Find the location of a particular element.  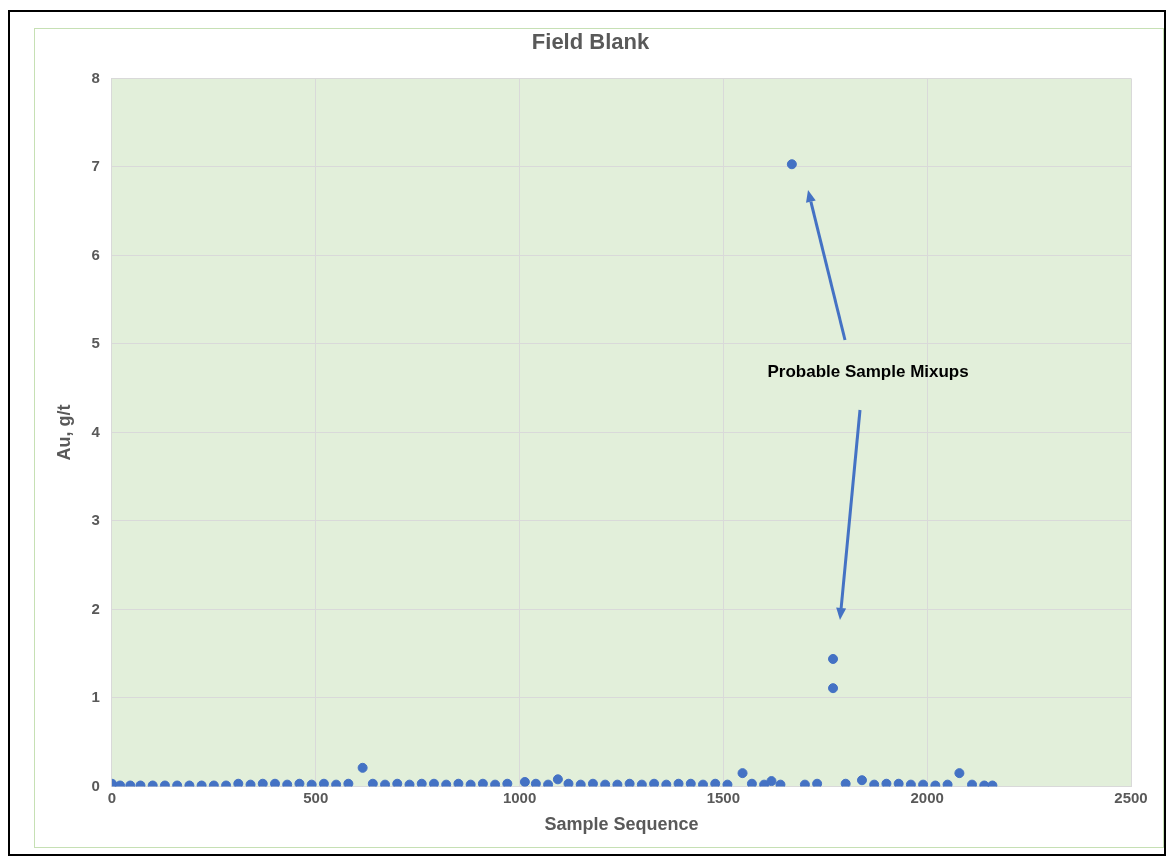

x-axis-title: Sample Sequence is located at coordinates (621, 824).